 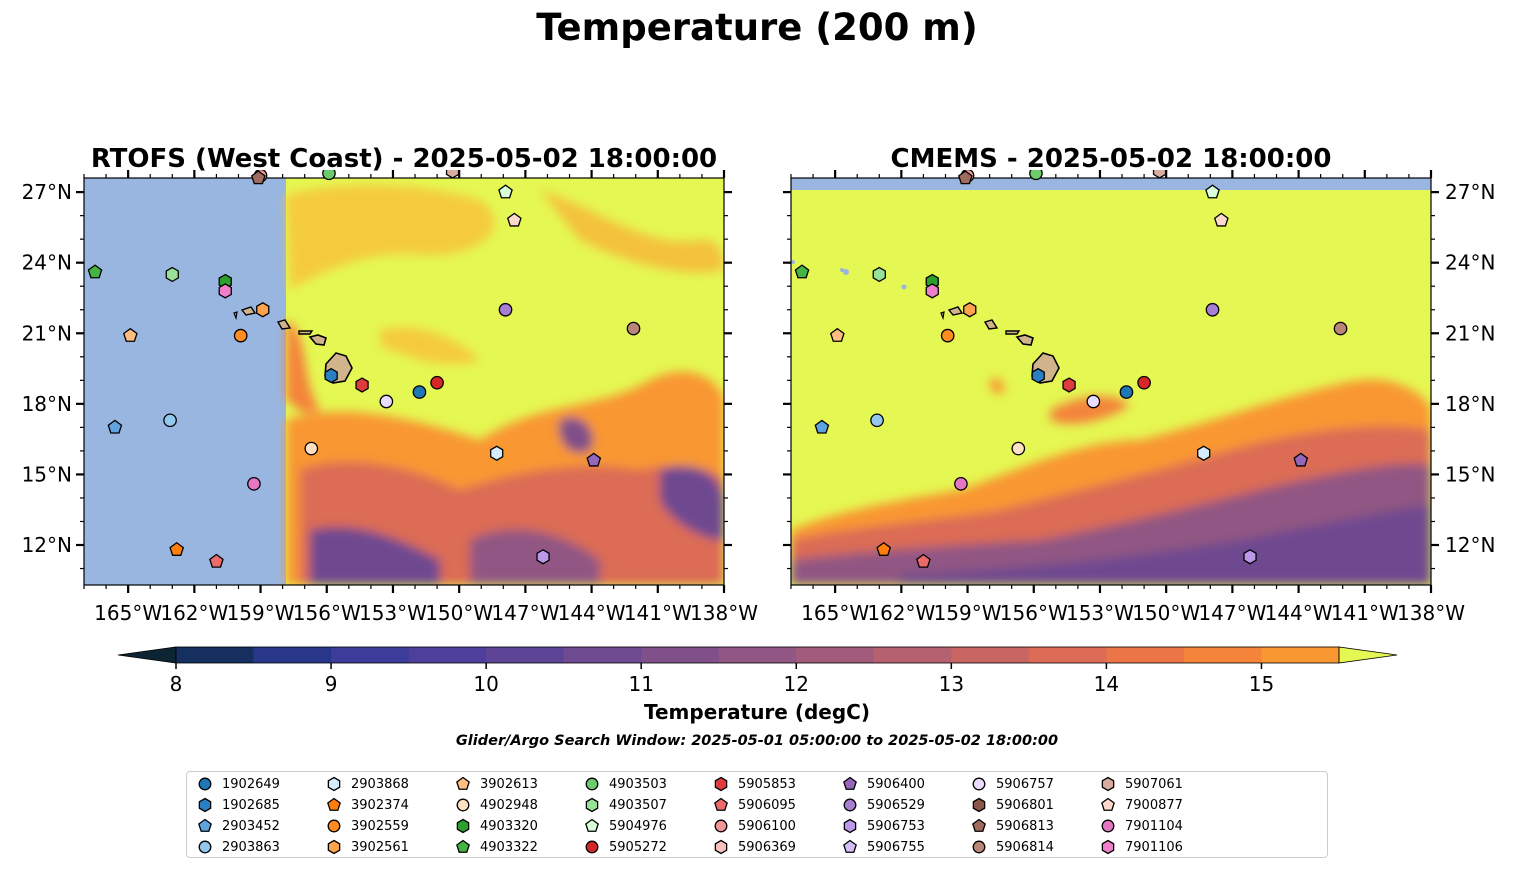 What do you see at coordinates (1470, 192) in the screenshot?
I see `y-tick-label: 27°N` at bounding box center [1470, 192].